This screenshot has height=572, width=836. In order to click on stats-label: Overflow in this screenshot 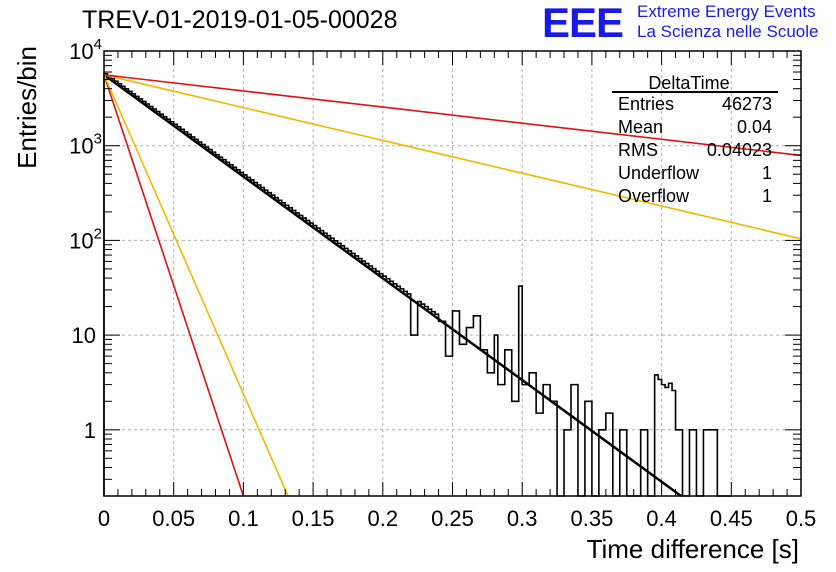, I will do `click(654, 196)`.